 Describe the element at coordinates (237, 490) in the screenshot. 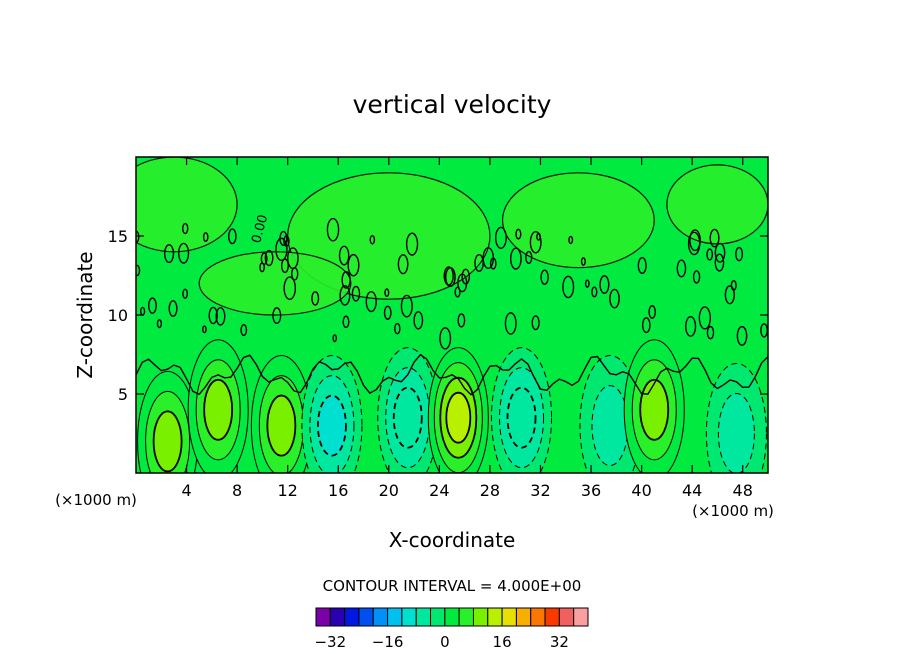

I see `x-tick-label: 8` at that location.